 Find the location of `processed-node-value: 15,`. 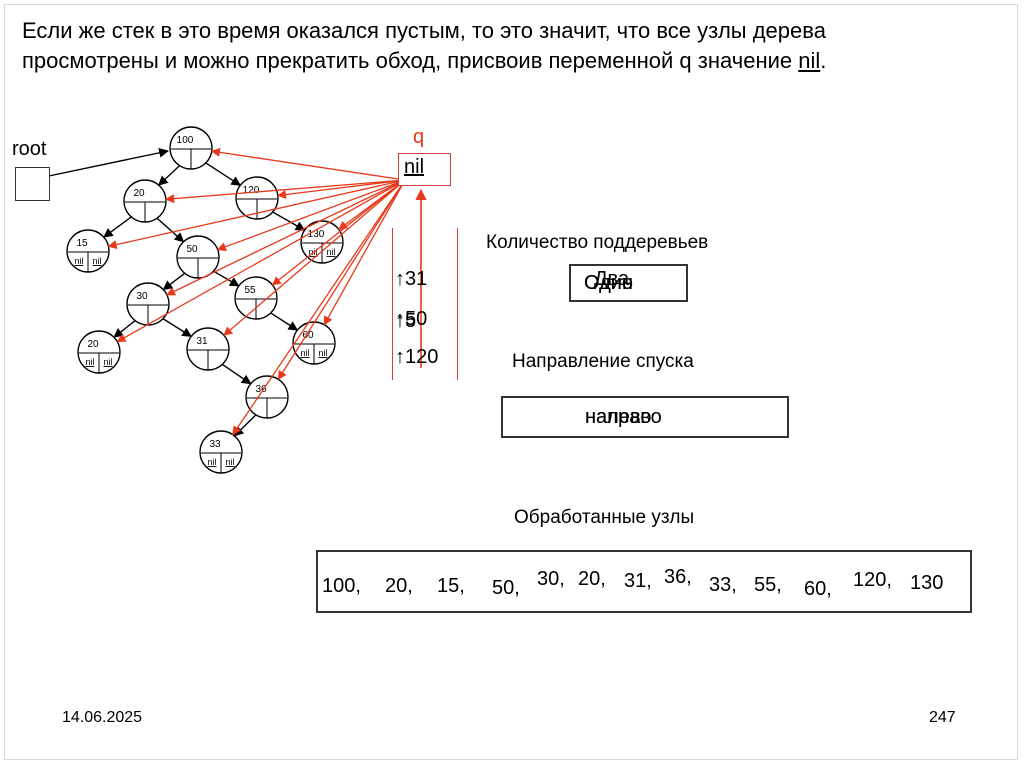

processed-node-value: 15, is located at coordinates (451, 586).